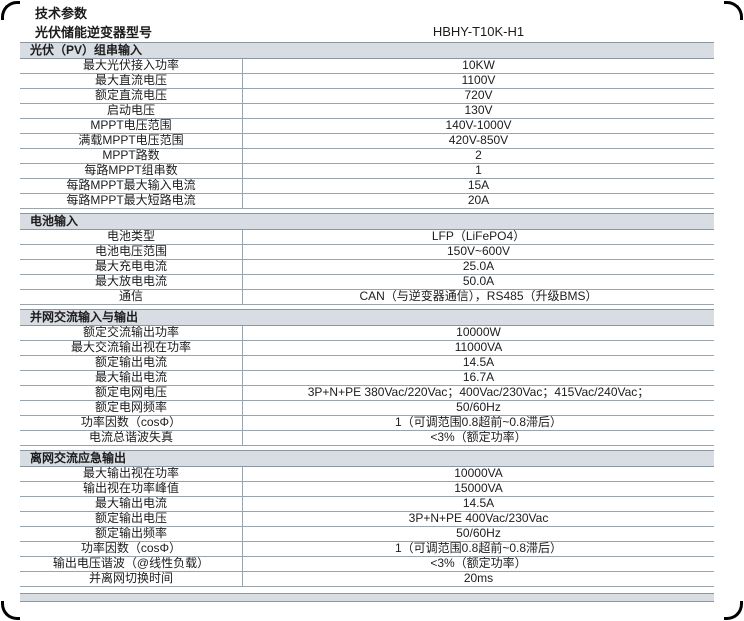 This screenshot has width=744, height=621. I want to click on truncated-section-bar, so click(367, 597).